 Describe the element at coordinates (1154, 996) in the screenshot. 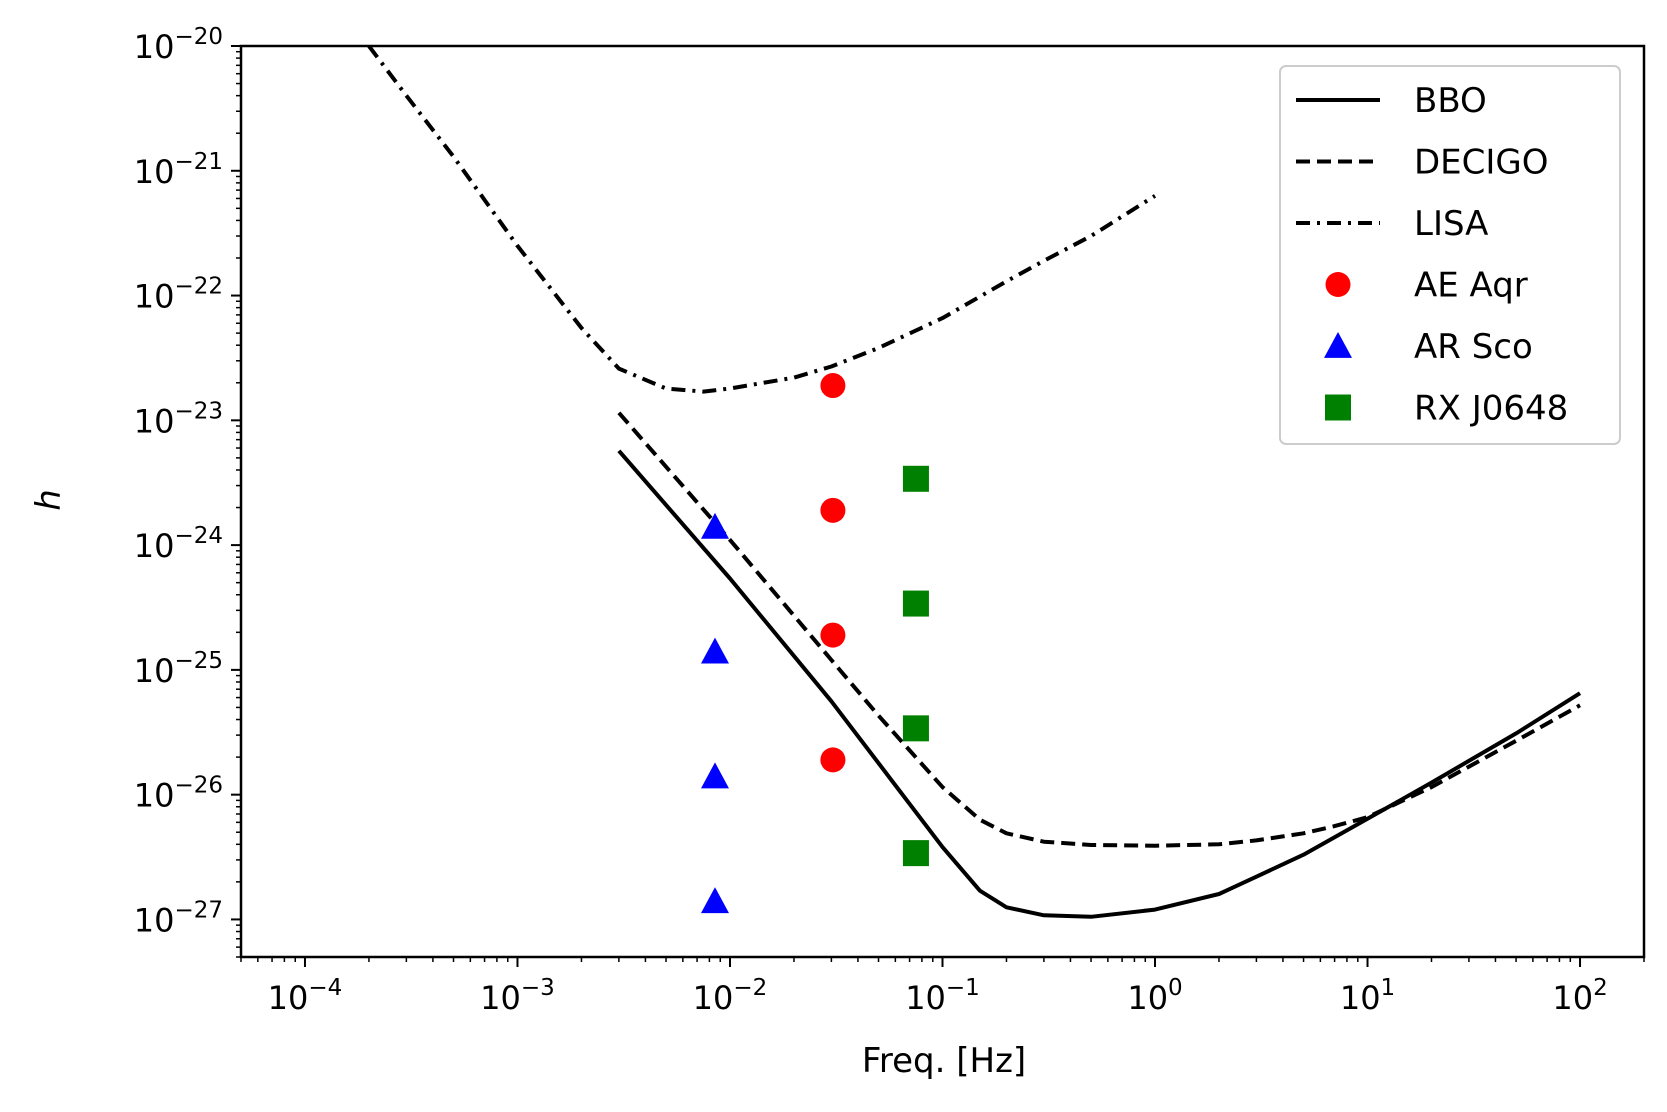

I see `x-tick-label: 10⁰` at that location.